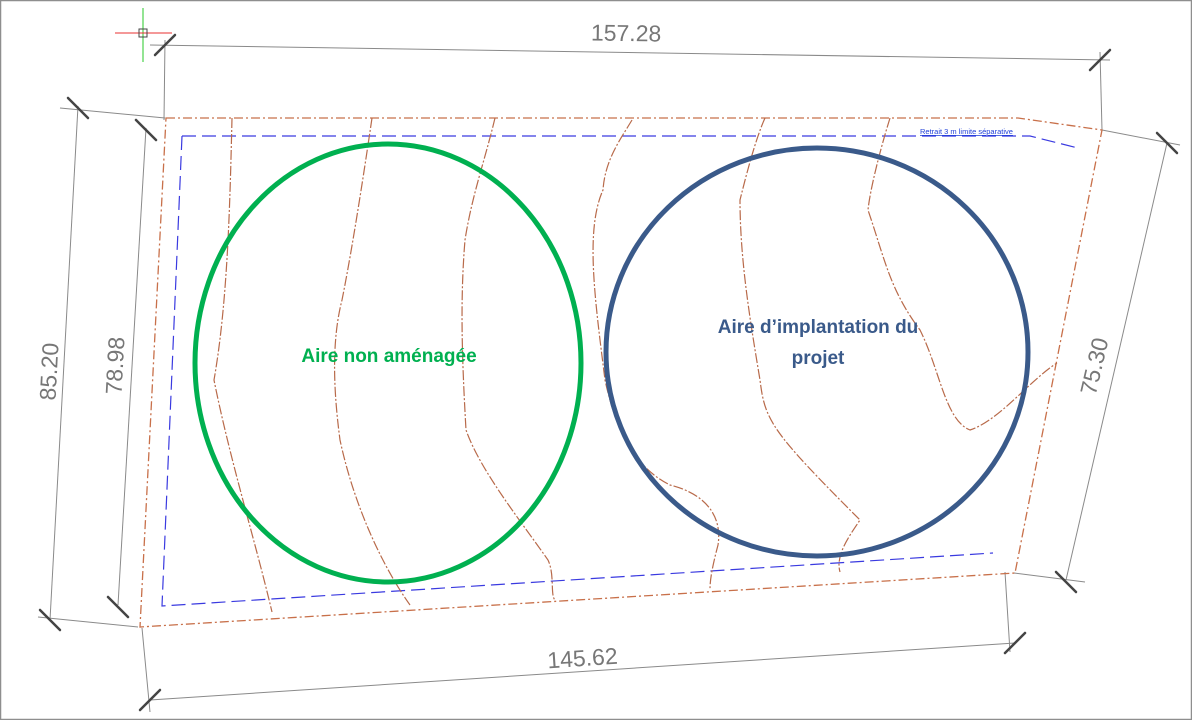 Image resolution: width=1192 pixels, height=725 pixels. I want to click on dimension-top: 157.28, so click(626, 32).